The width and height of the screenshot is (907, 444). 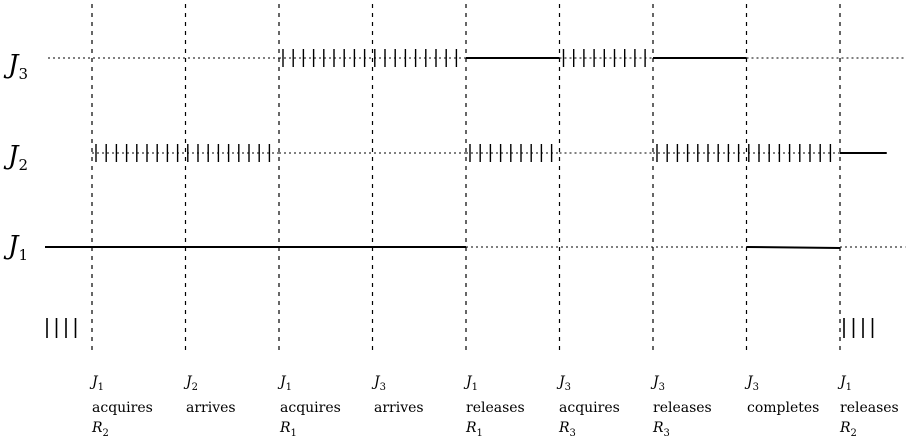 I want to click on event-label-5: J1 releases R1, so click(x=495, y=406).